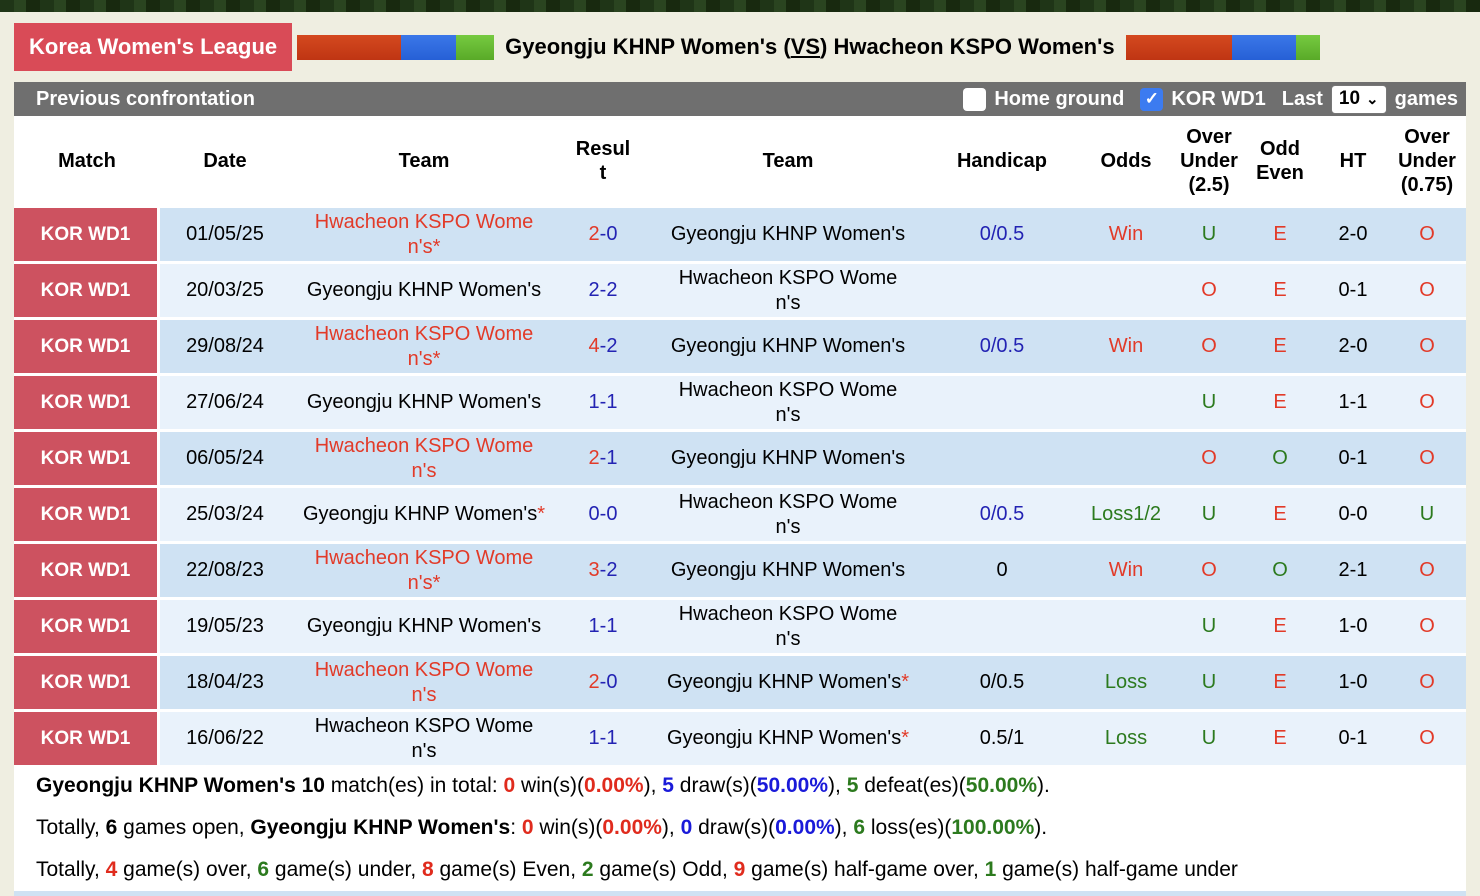 The width and height of the screenshot is (1480, 896). Describe the element at coordinates (225, 458) in the screenshot. I see `match-date: 06/05/24` at that location.